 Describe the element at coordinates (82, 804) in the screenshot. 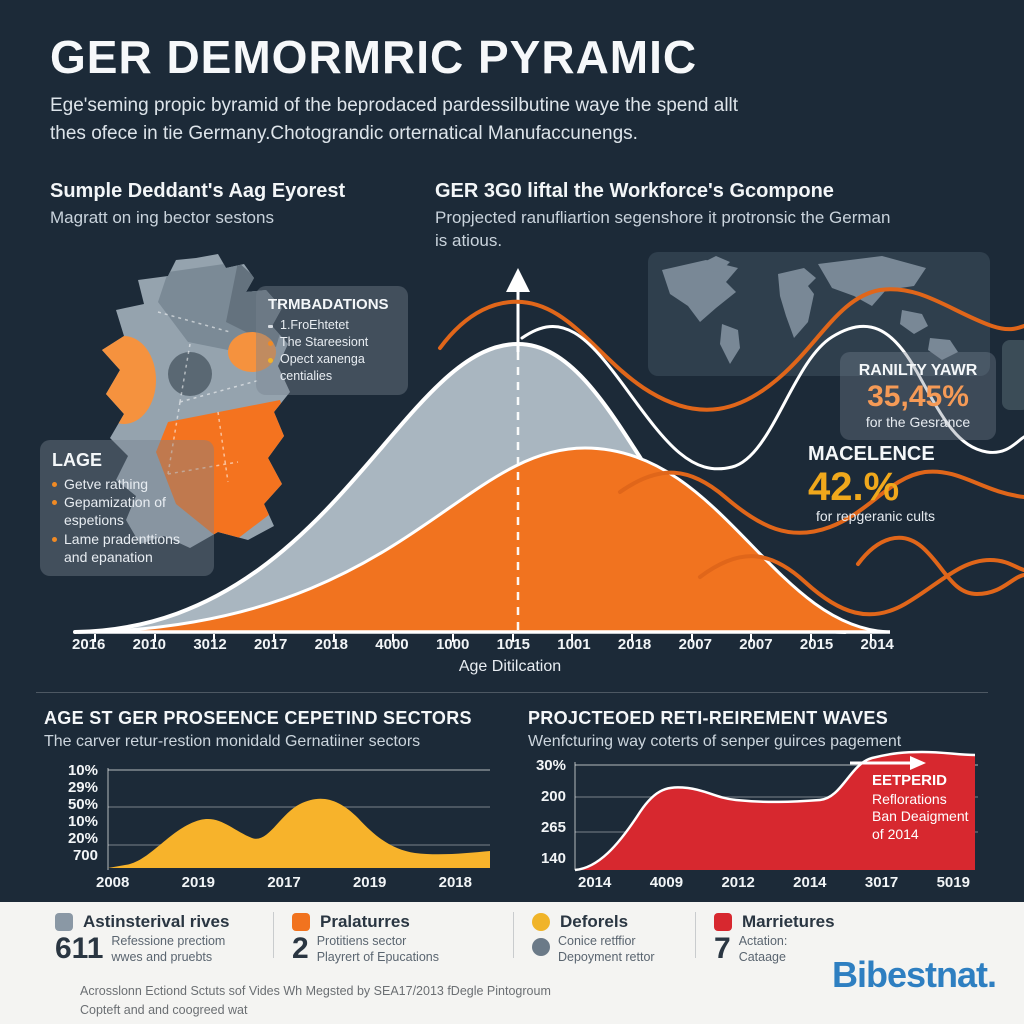

I see `y-tick: 50%` at that location.